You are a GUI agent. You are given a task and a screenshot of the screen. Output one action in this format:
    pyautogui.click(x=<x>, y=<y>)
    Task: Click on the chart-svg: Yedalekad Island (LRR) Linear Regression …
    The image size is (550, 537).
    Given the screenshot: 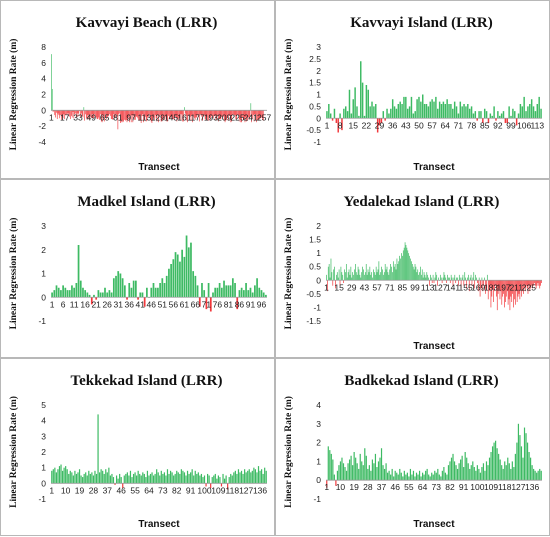 What is the action you would take?
    pyautogui.click(x=412, y=273)
    